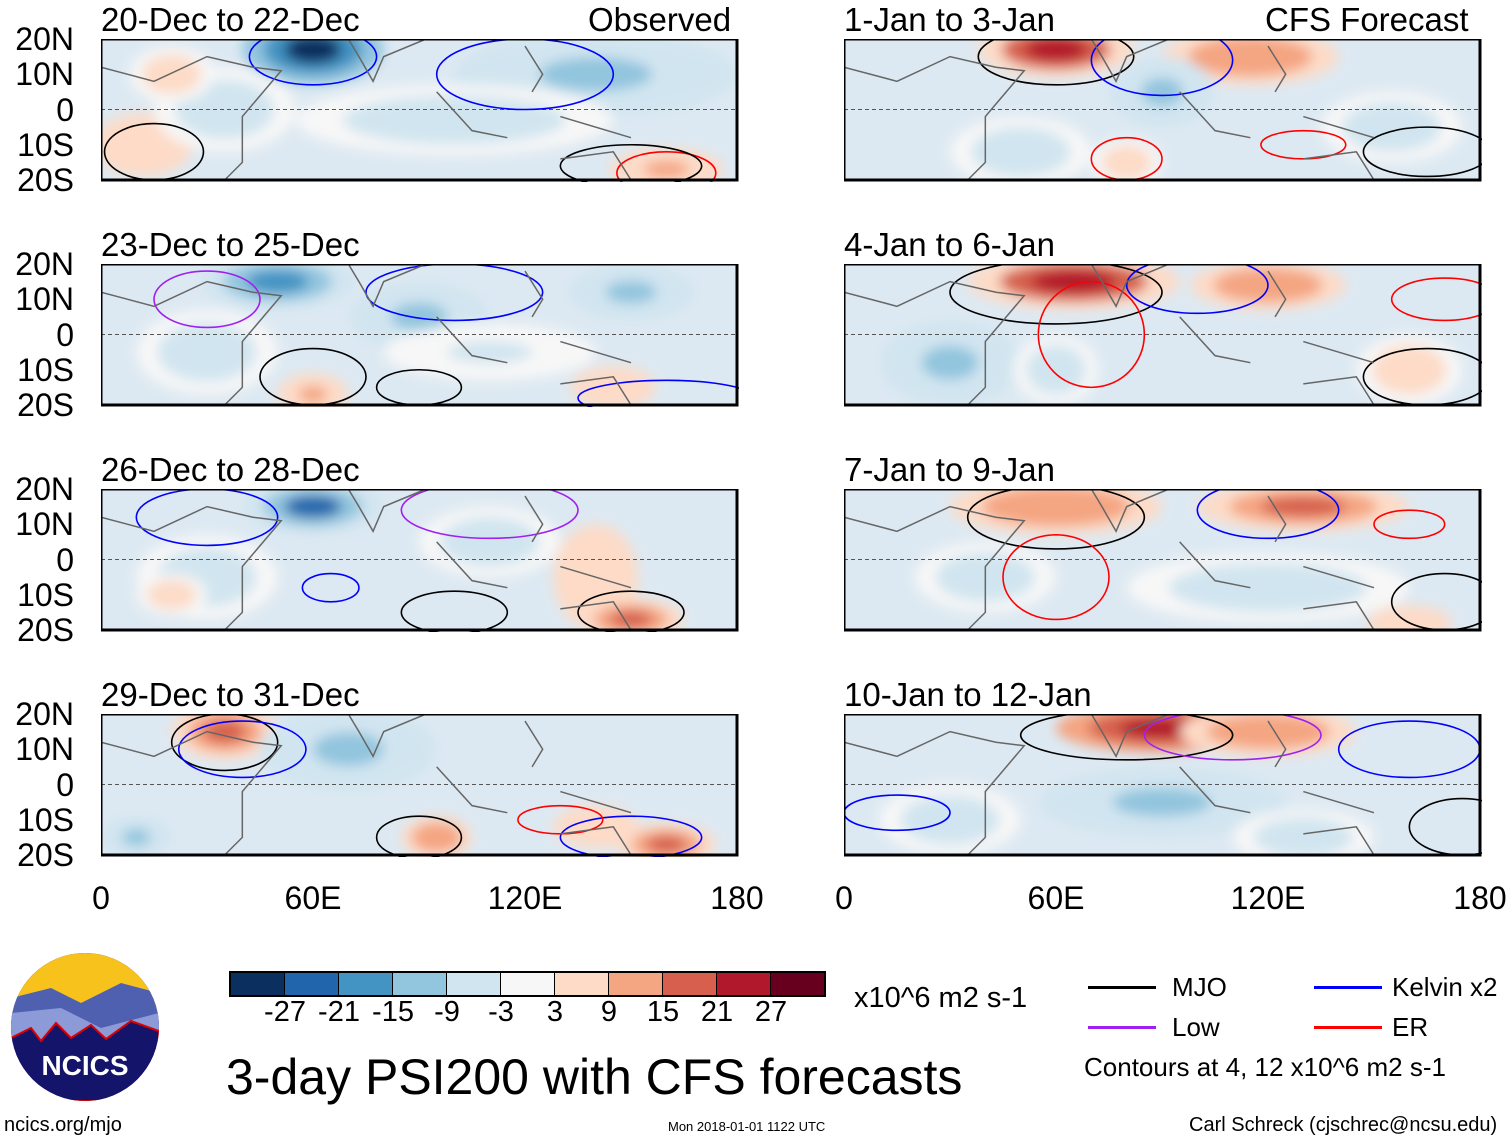  Describe the element at coordinates (747, 1126) in the screenshot. I see `footer-timestamp: Mon 2018-01-01 1122 UTC` at that location.